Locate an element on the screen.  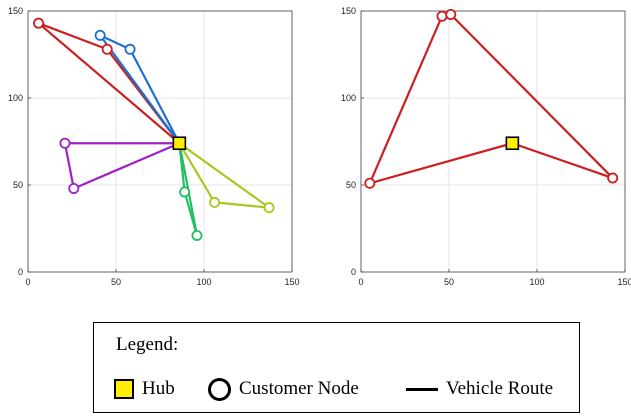
customer-node-marker-icon is located at coordinates (219, 389).